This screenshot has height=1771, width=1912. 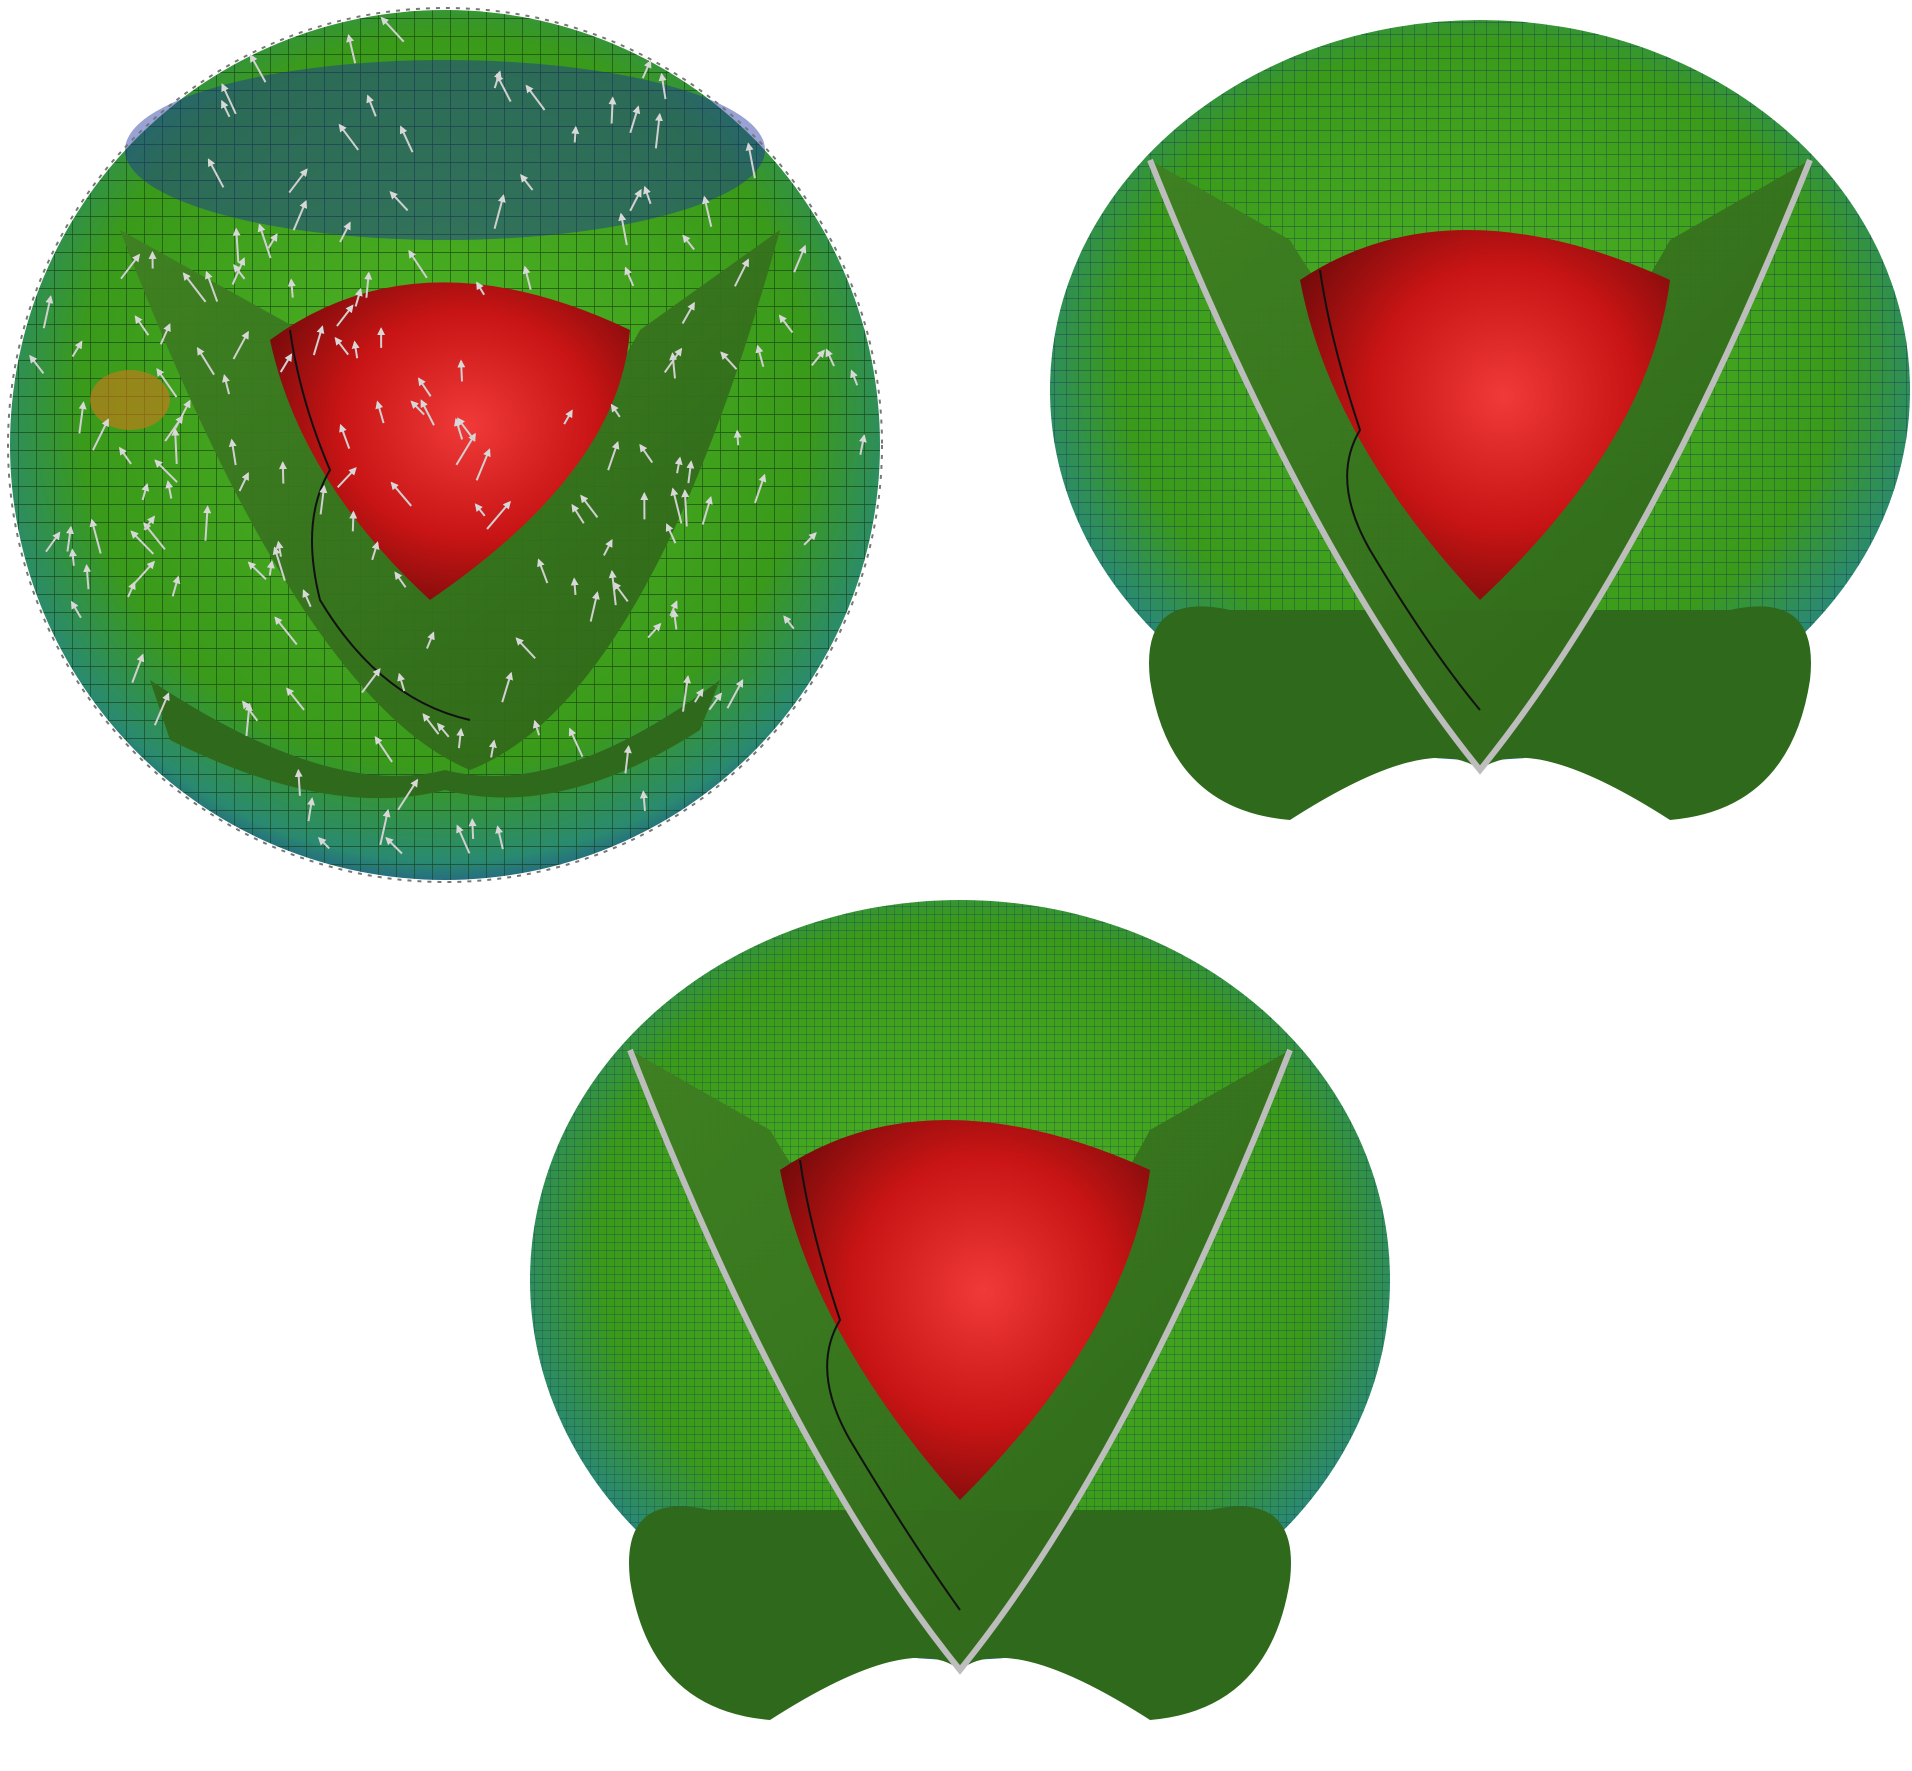 What do you see at coordinates (965, 1310) in the screenshot?
I see `core-sphere` at bounding box center [965, 1310].